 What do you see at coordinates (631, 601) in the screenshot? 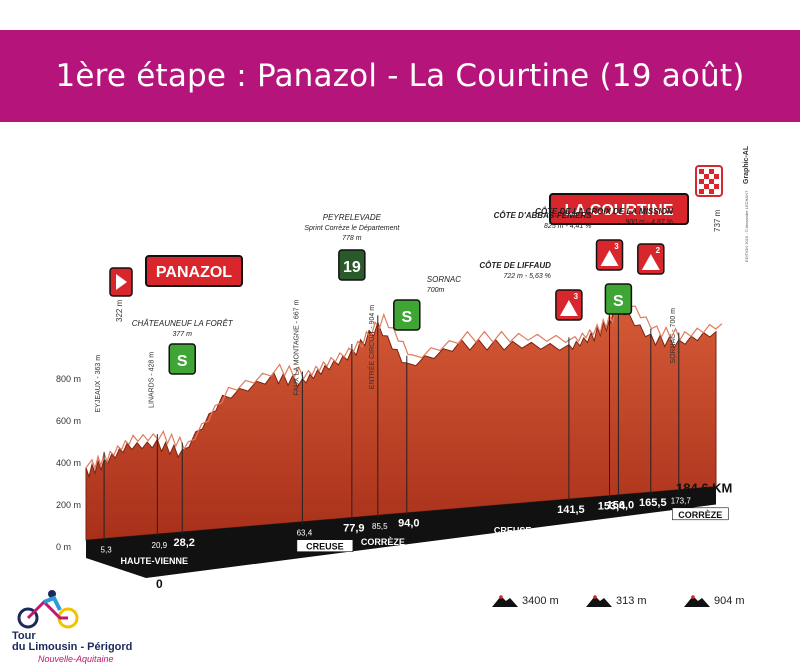
I see `legend-value: 313 m` at bounding box center [631, 601].